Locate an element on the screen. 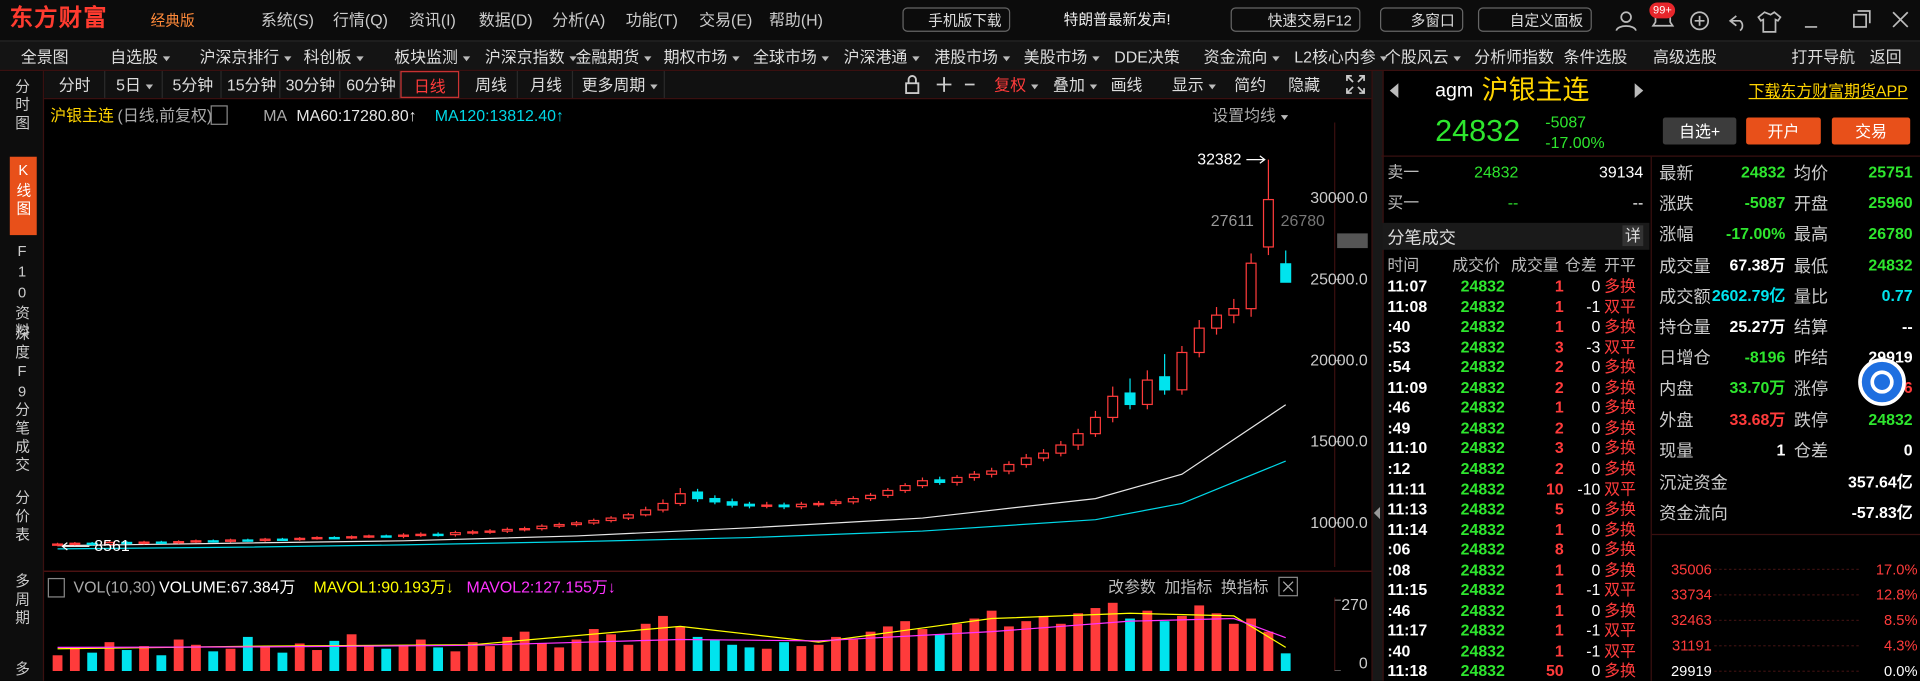  side-tab: 深度F9 is located at coordinates (22, 365).